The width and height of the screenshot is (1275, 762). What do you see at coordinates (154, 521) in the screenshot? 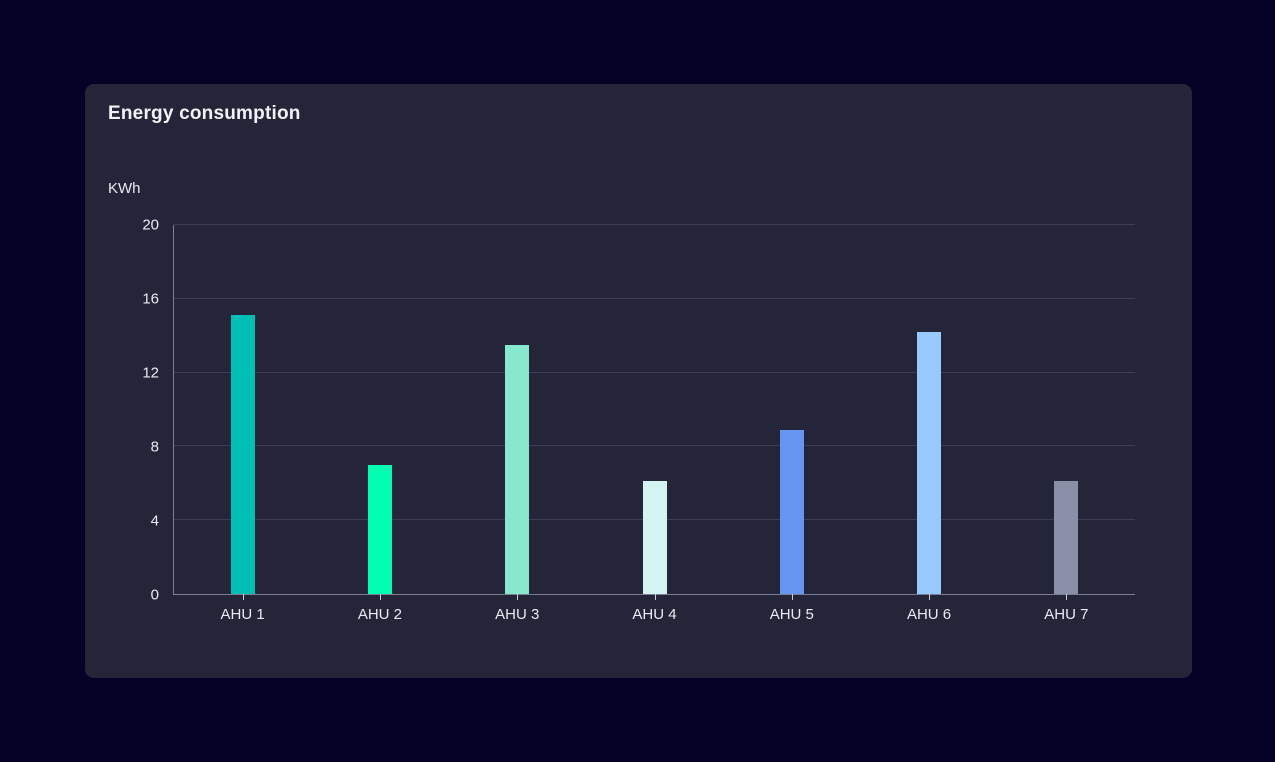
I see `y-tick-label-4: 4` at bounding box center [154, 521].